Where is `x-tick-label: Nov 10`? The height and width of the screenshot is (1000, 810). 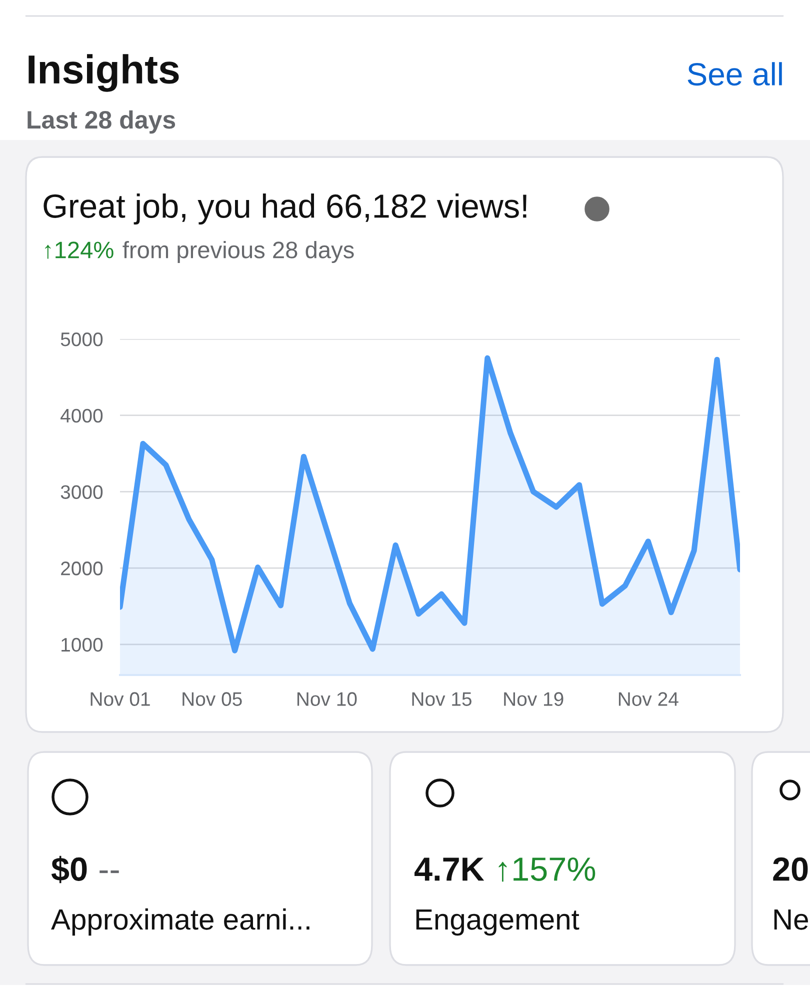 x-tick-label: Nov 10 is located at coordinates (327, 699).